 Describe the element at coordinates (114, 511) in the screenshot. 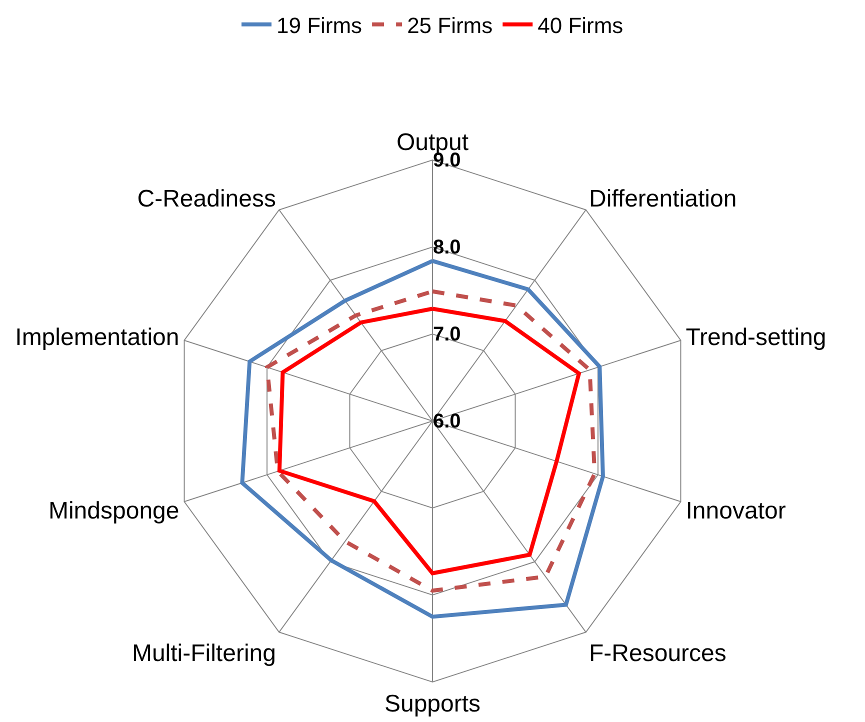

I see `spoke-label: Mindsponge` at that location.